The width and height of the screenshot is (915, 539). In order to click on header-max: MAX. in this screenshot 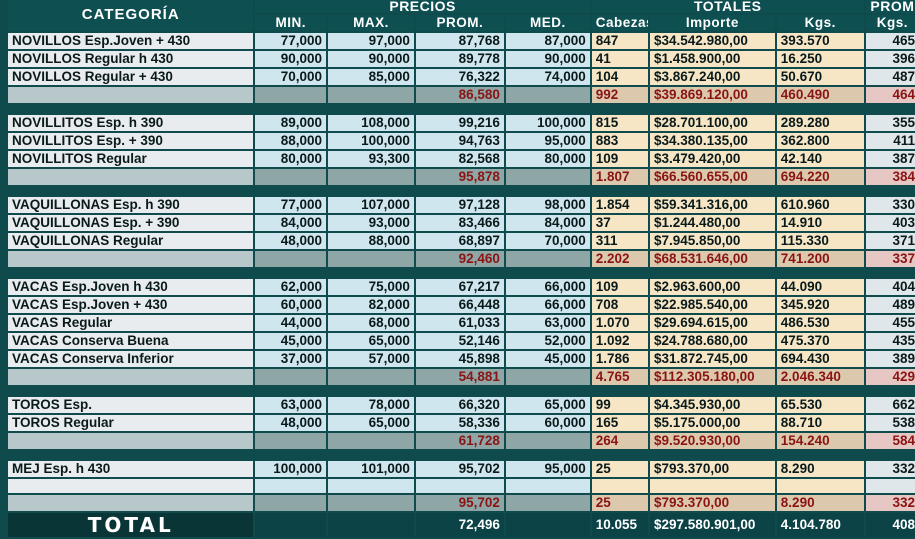, I will do `click(371, 23)`.